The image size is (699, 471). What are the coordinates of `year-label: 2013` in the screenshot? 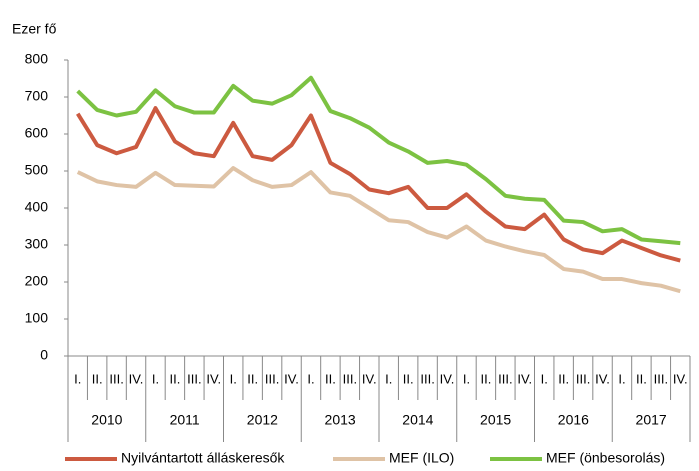 It's located at (340, 420).